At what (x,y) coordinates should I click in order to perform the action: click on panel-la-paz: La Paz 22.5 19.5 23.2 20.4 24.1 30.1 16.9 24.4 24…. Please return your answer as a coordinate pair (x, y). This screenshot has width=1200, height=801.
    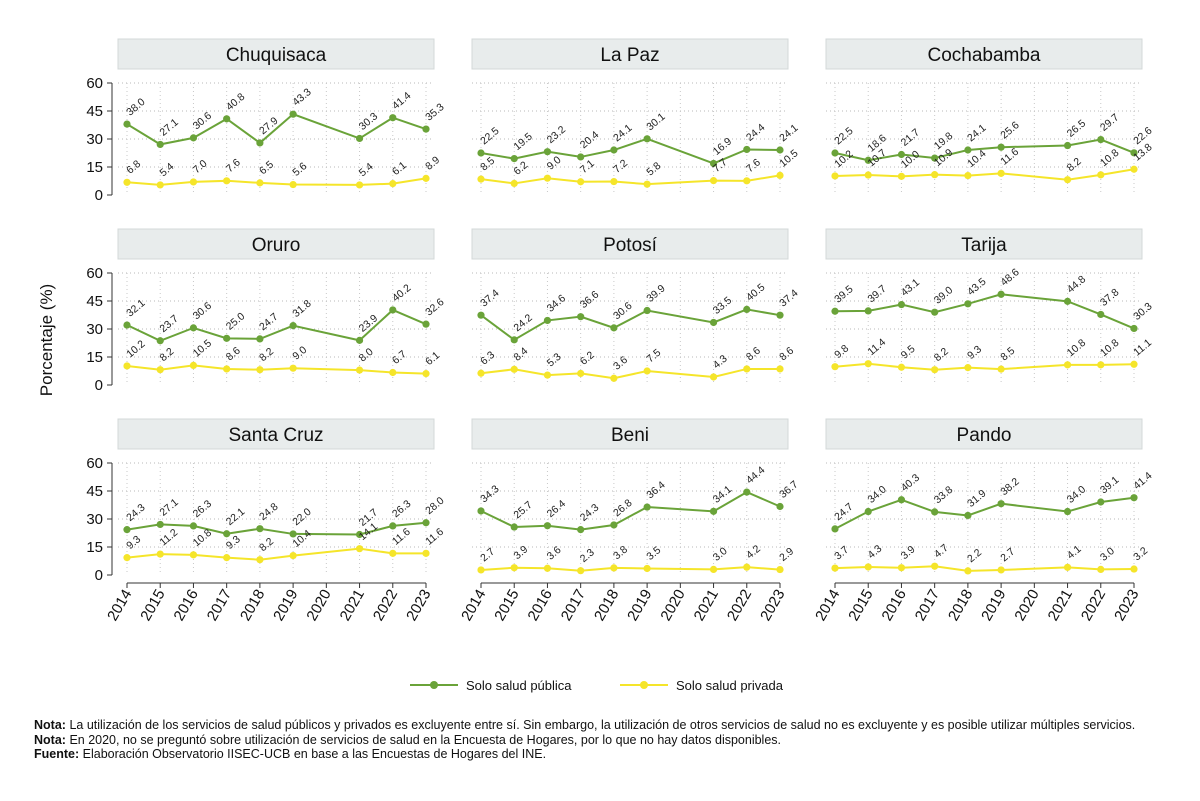
    Looking at the image, I should click on (636, 116).